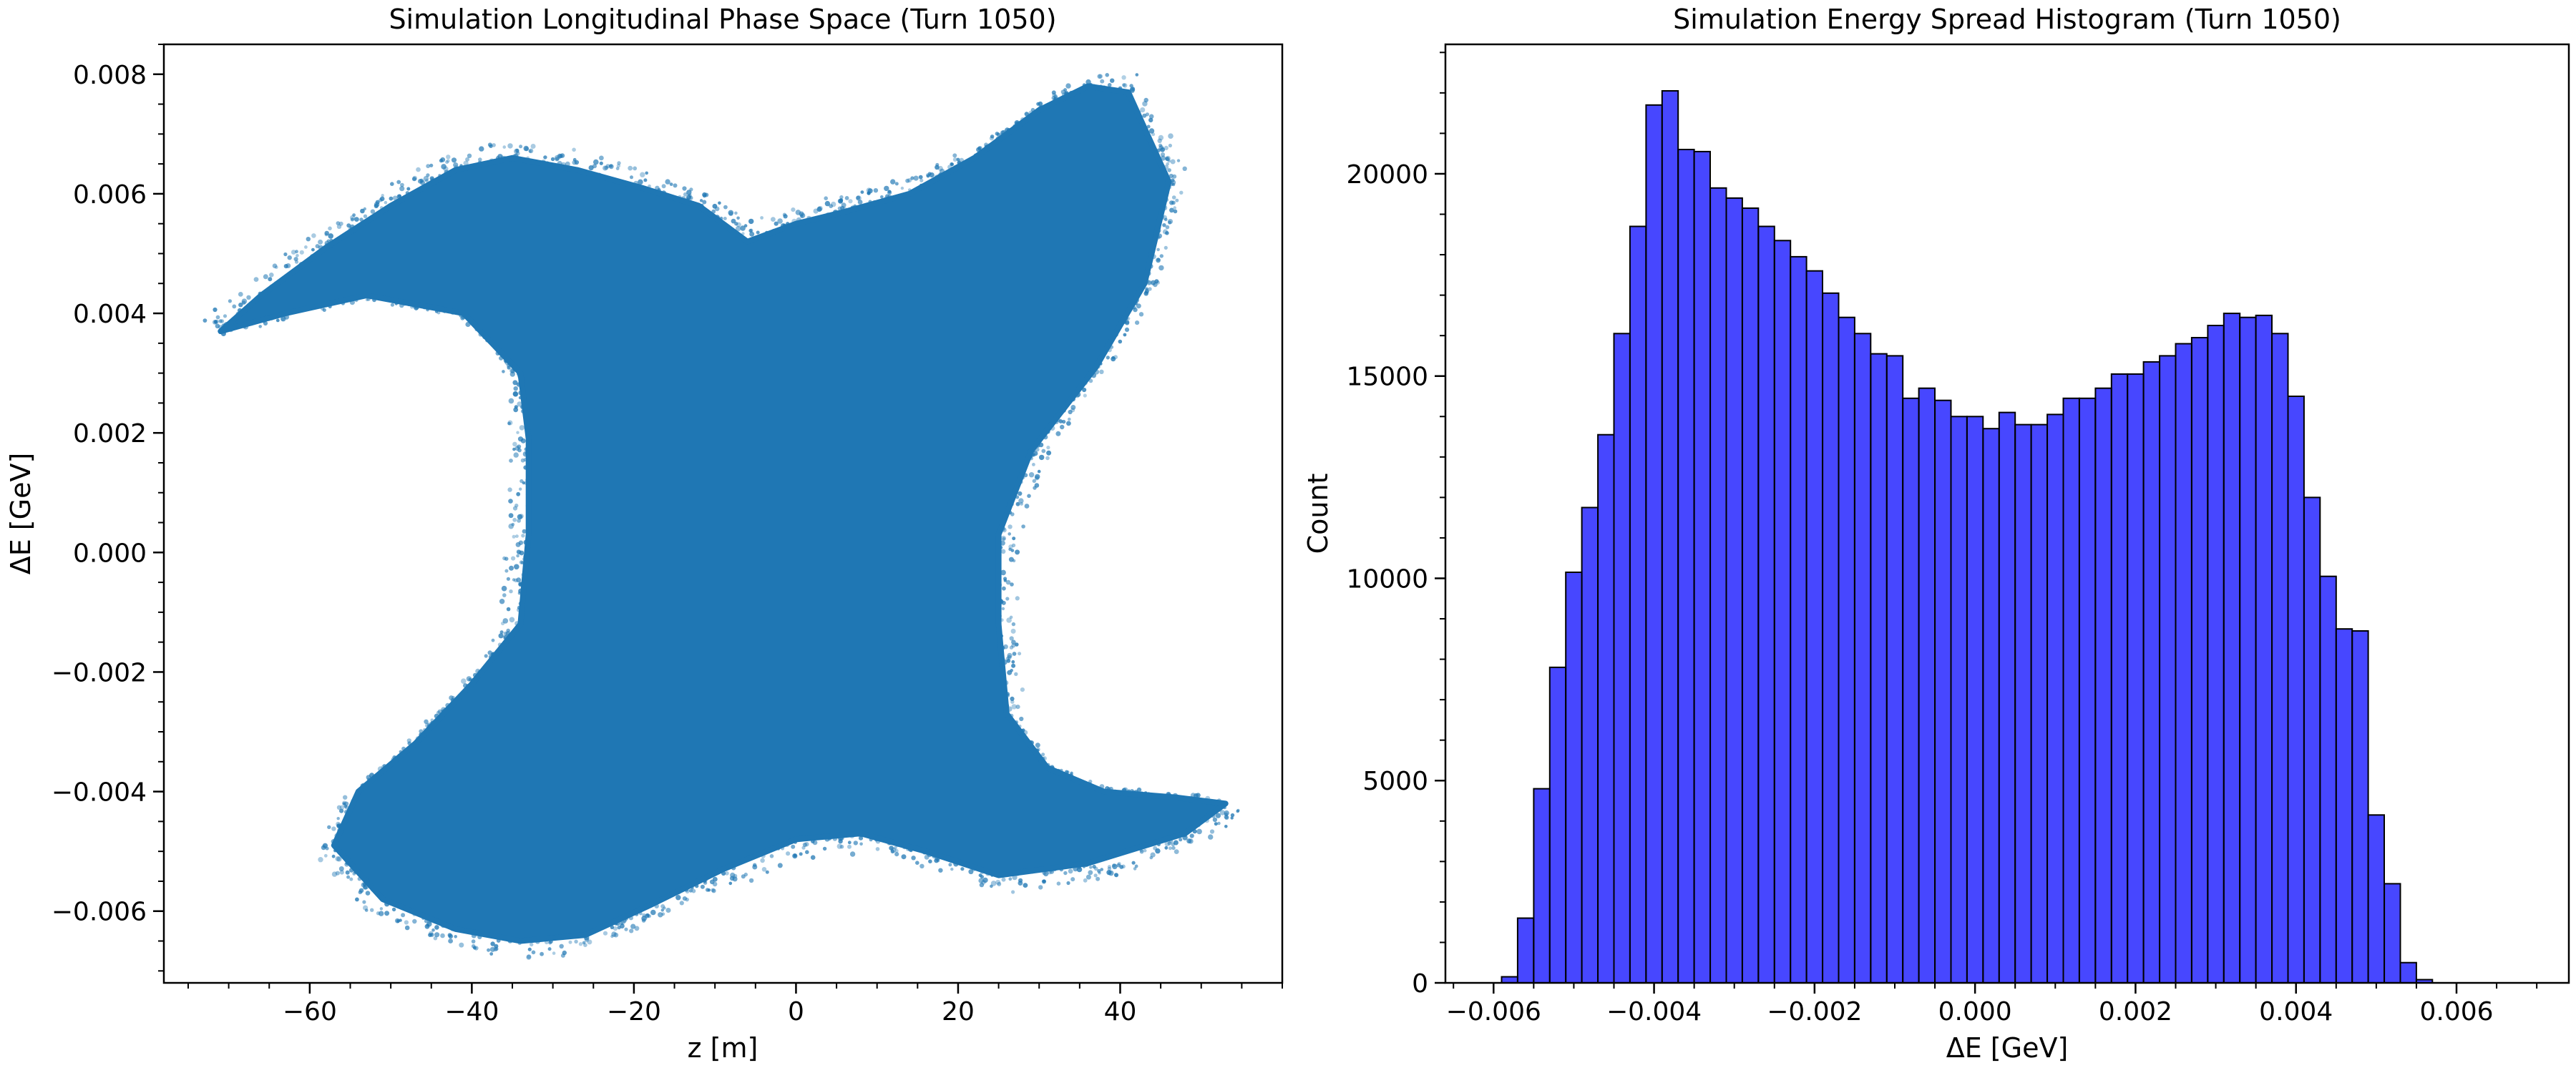 The image size is (2576, 1073). Describe the element at coordinates (1654, 1012) in the screenshot. I see `x-tick-label: −0.004` at that location.